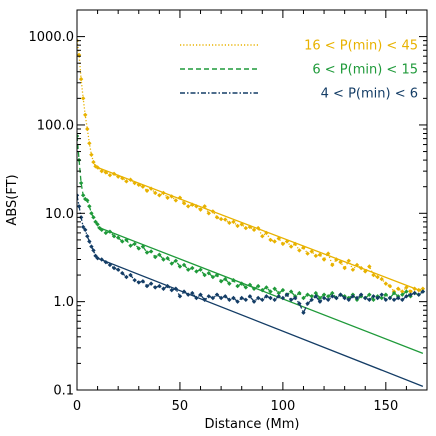  I want to click on x-tick-label: 0, so click(77, 406).